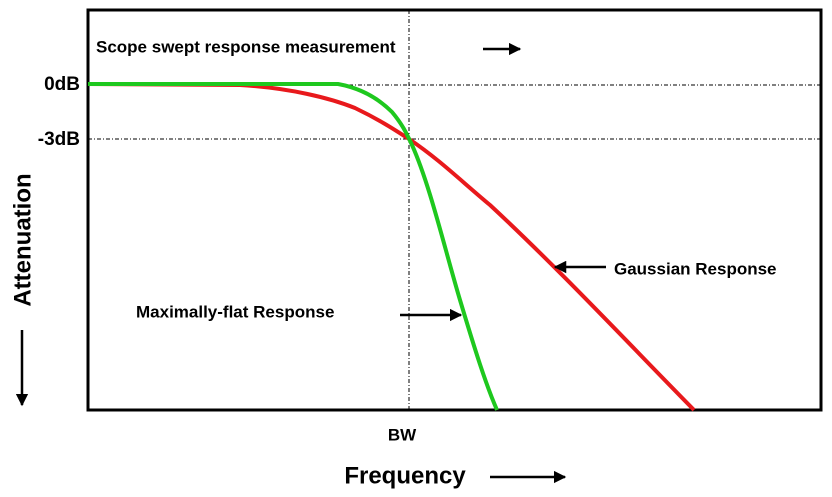  I want to click on title: Scope swept response measurement, so click(246, 46).